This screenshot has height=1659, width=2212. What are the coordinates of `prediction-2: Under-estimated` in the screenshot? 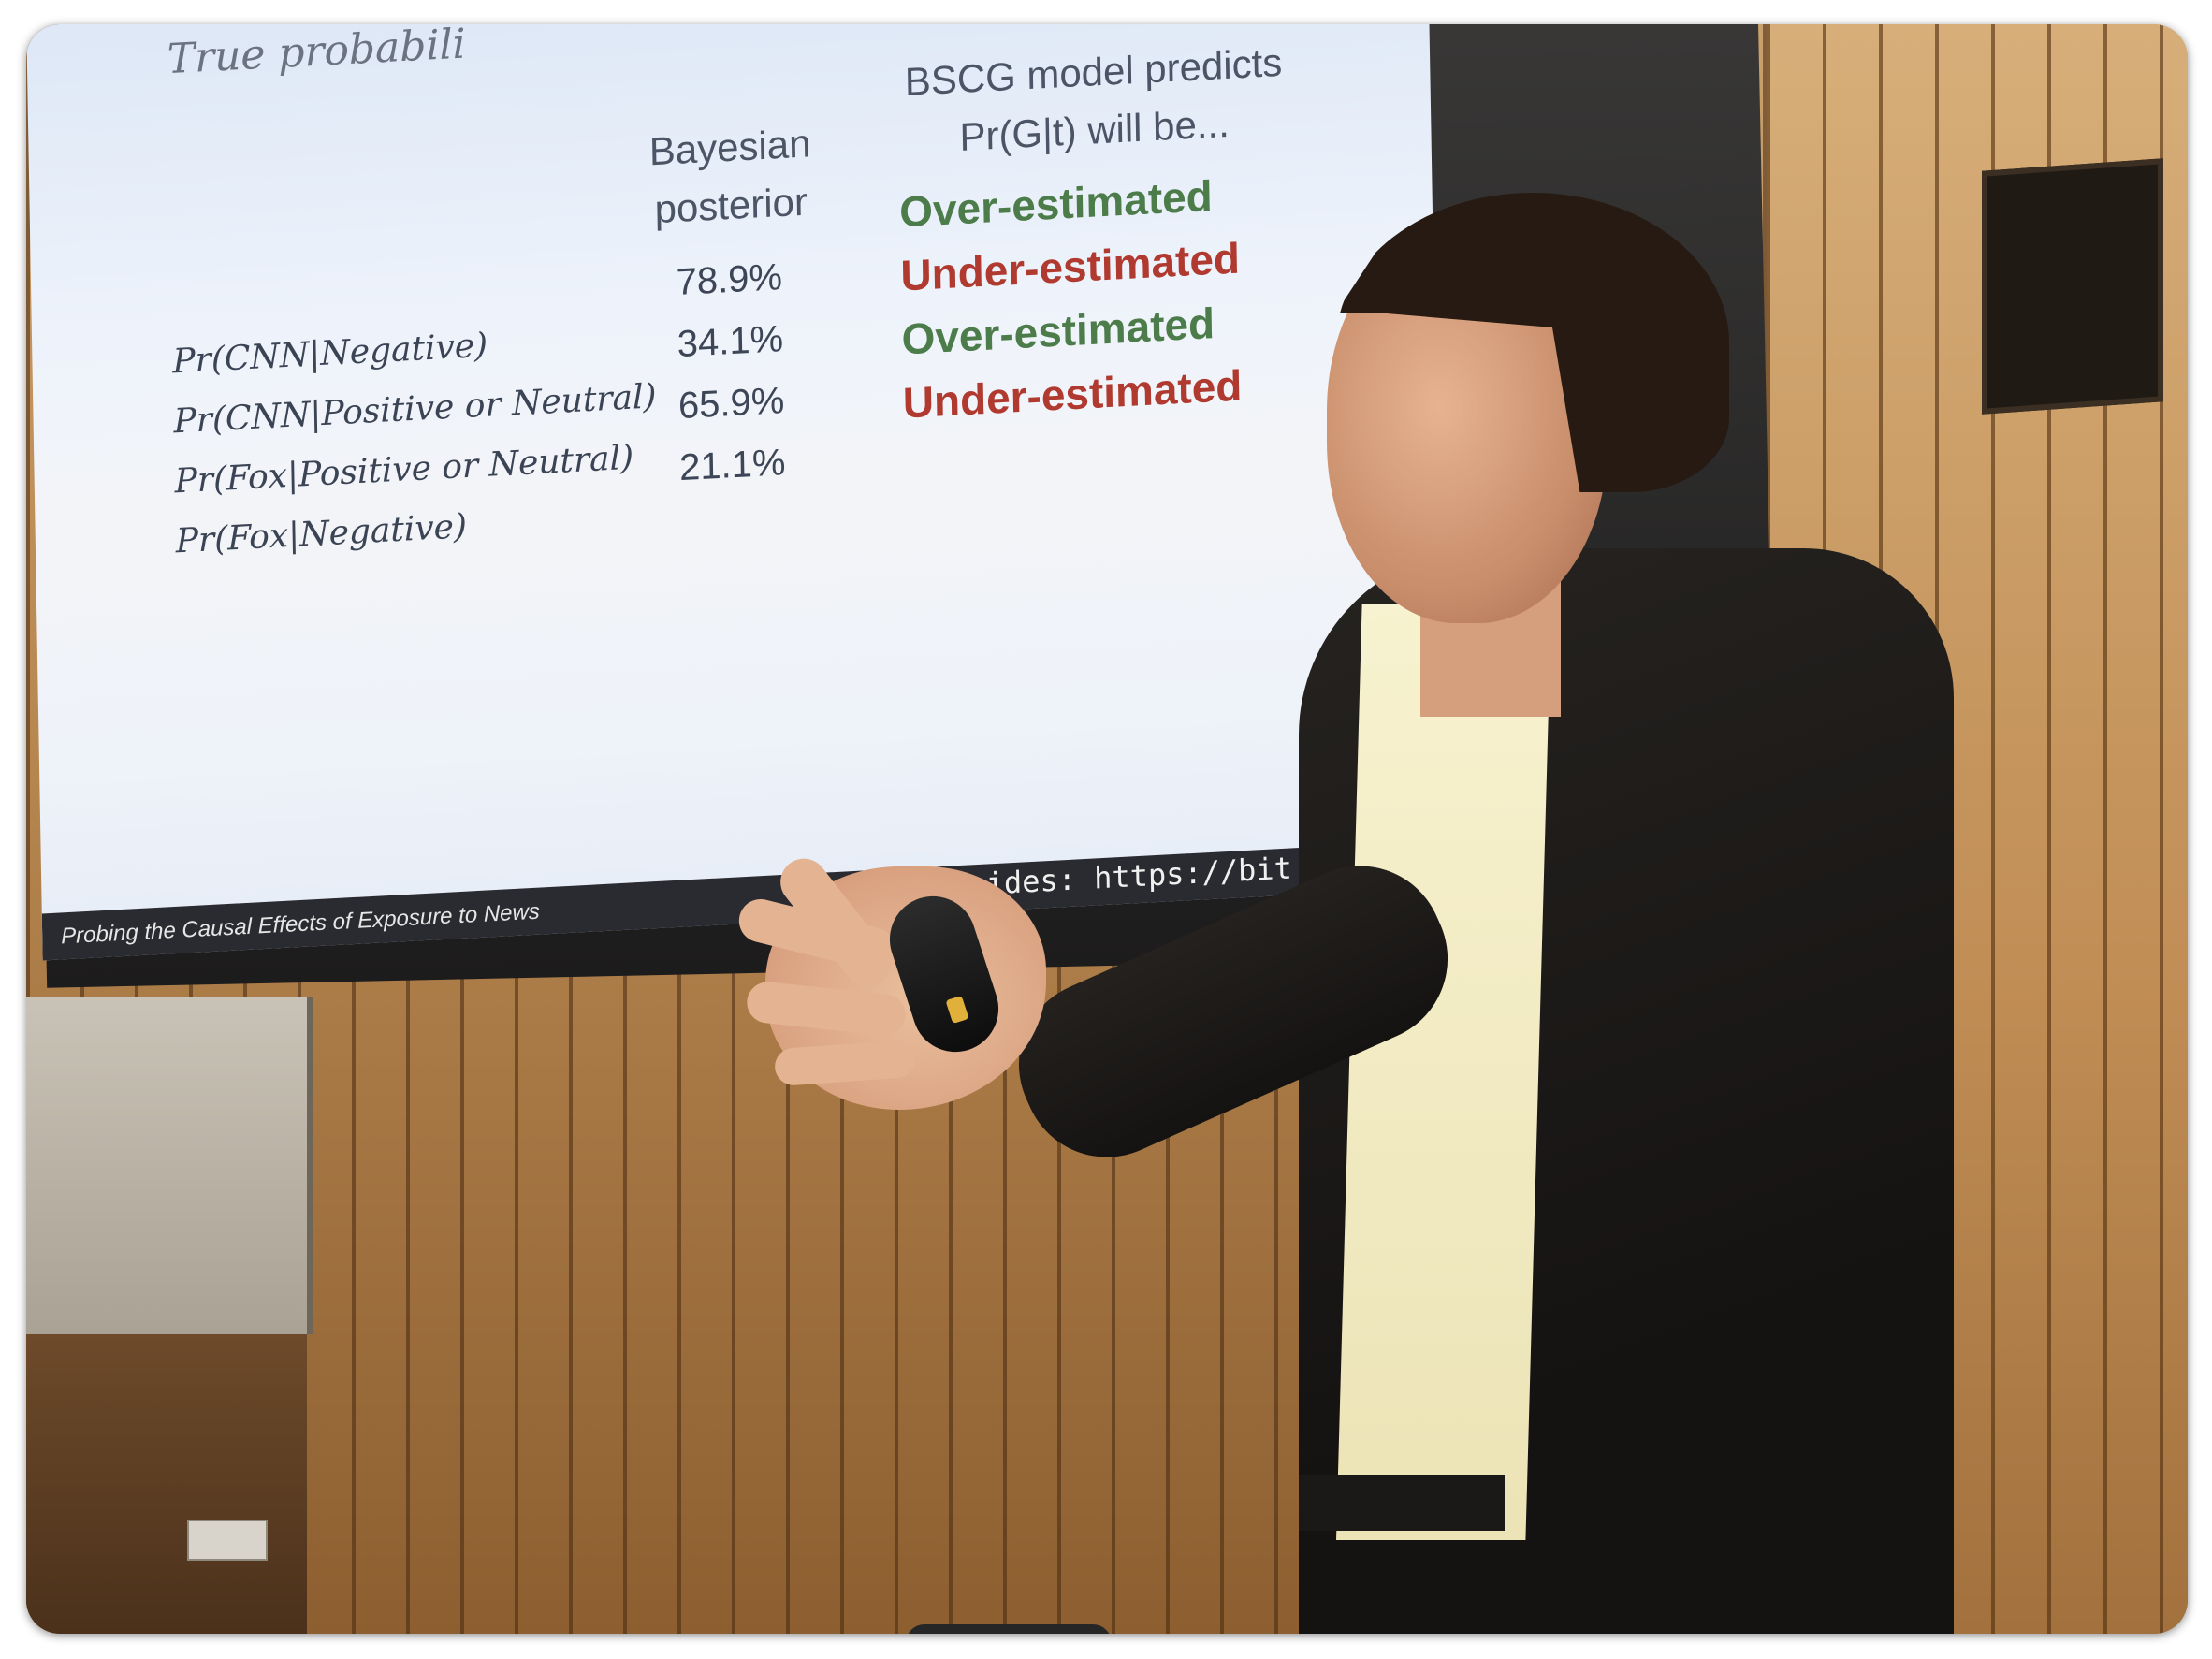 It's located at (1070, 266).